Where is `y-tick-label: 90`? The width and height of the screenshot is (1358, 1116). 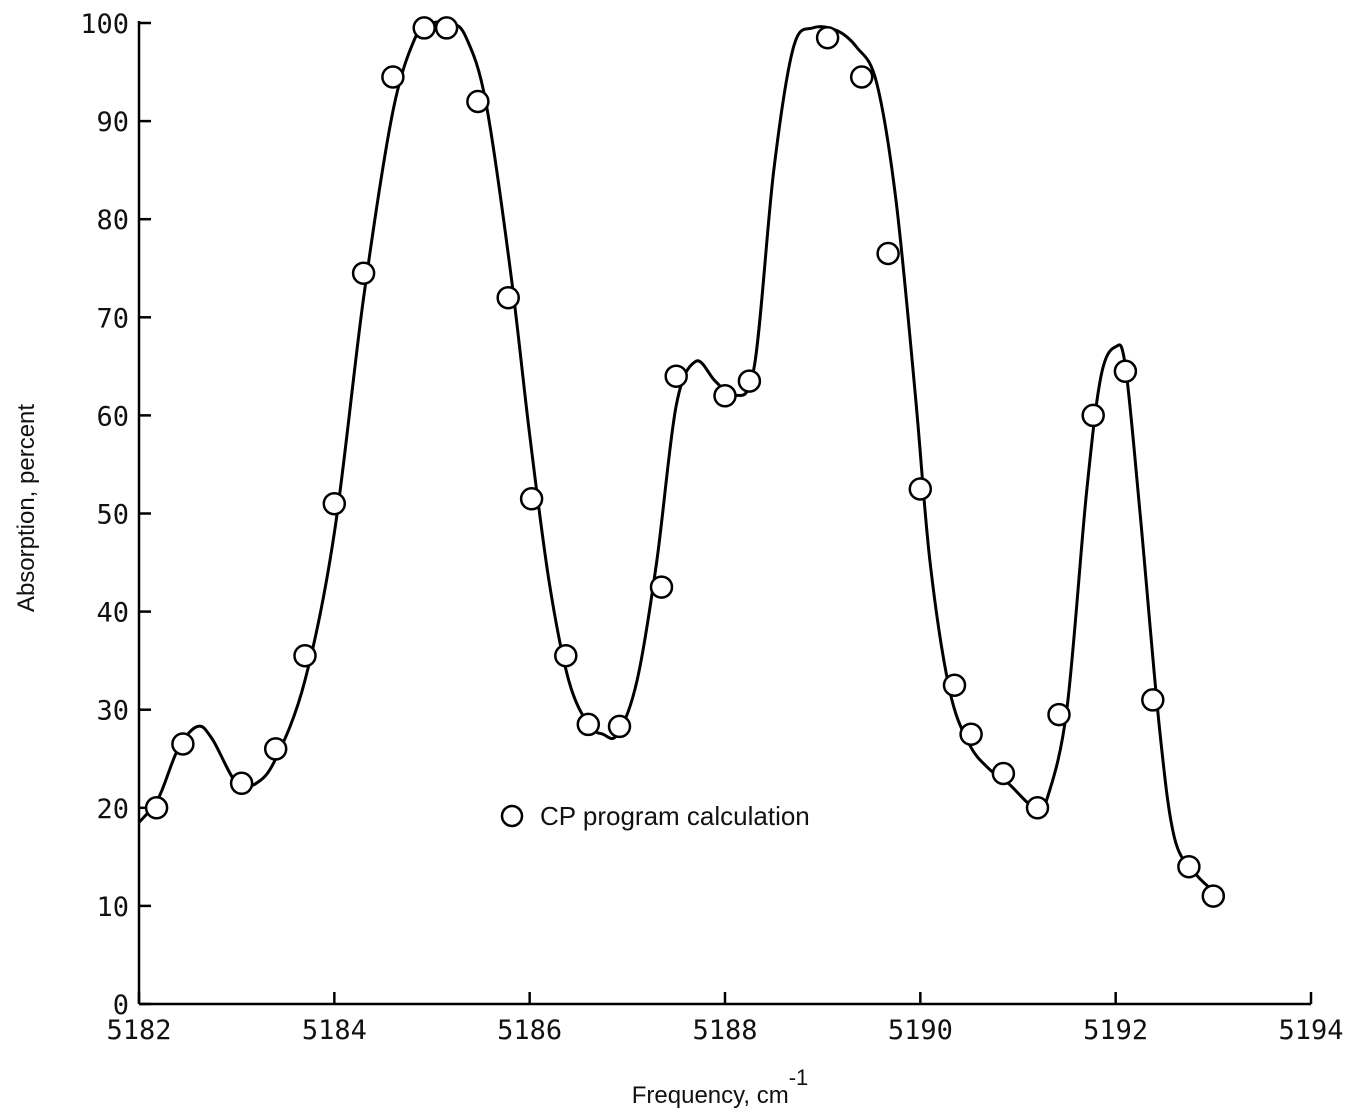 y-tick-label: 90 is located at coordinates (112, 122).